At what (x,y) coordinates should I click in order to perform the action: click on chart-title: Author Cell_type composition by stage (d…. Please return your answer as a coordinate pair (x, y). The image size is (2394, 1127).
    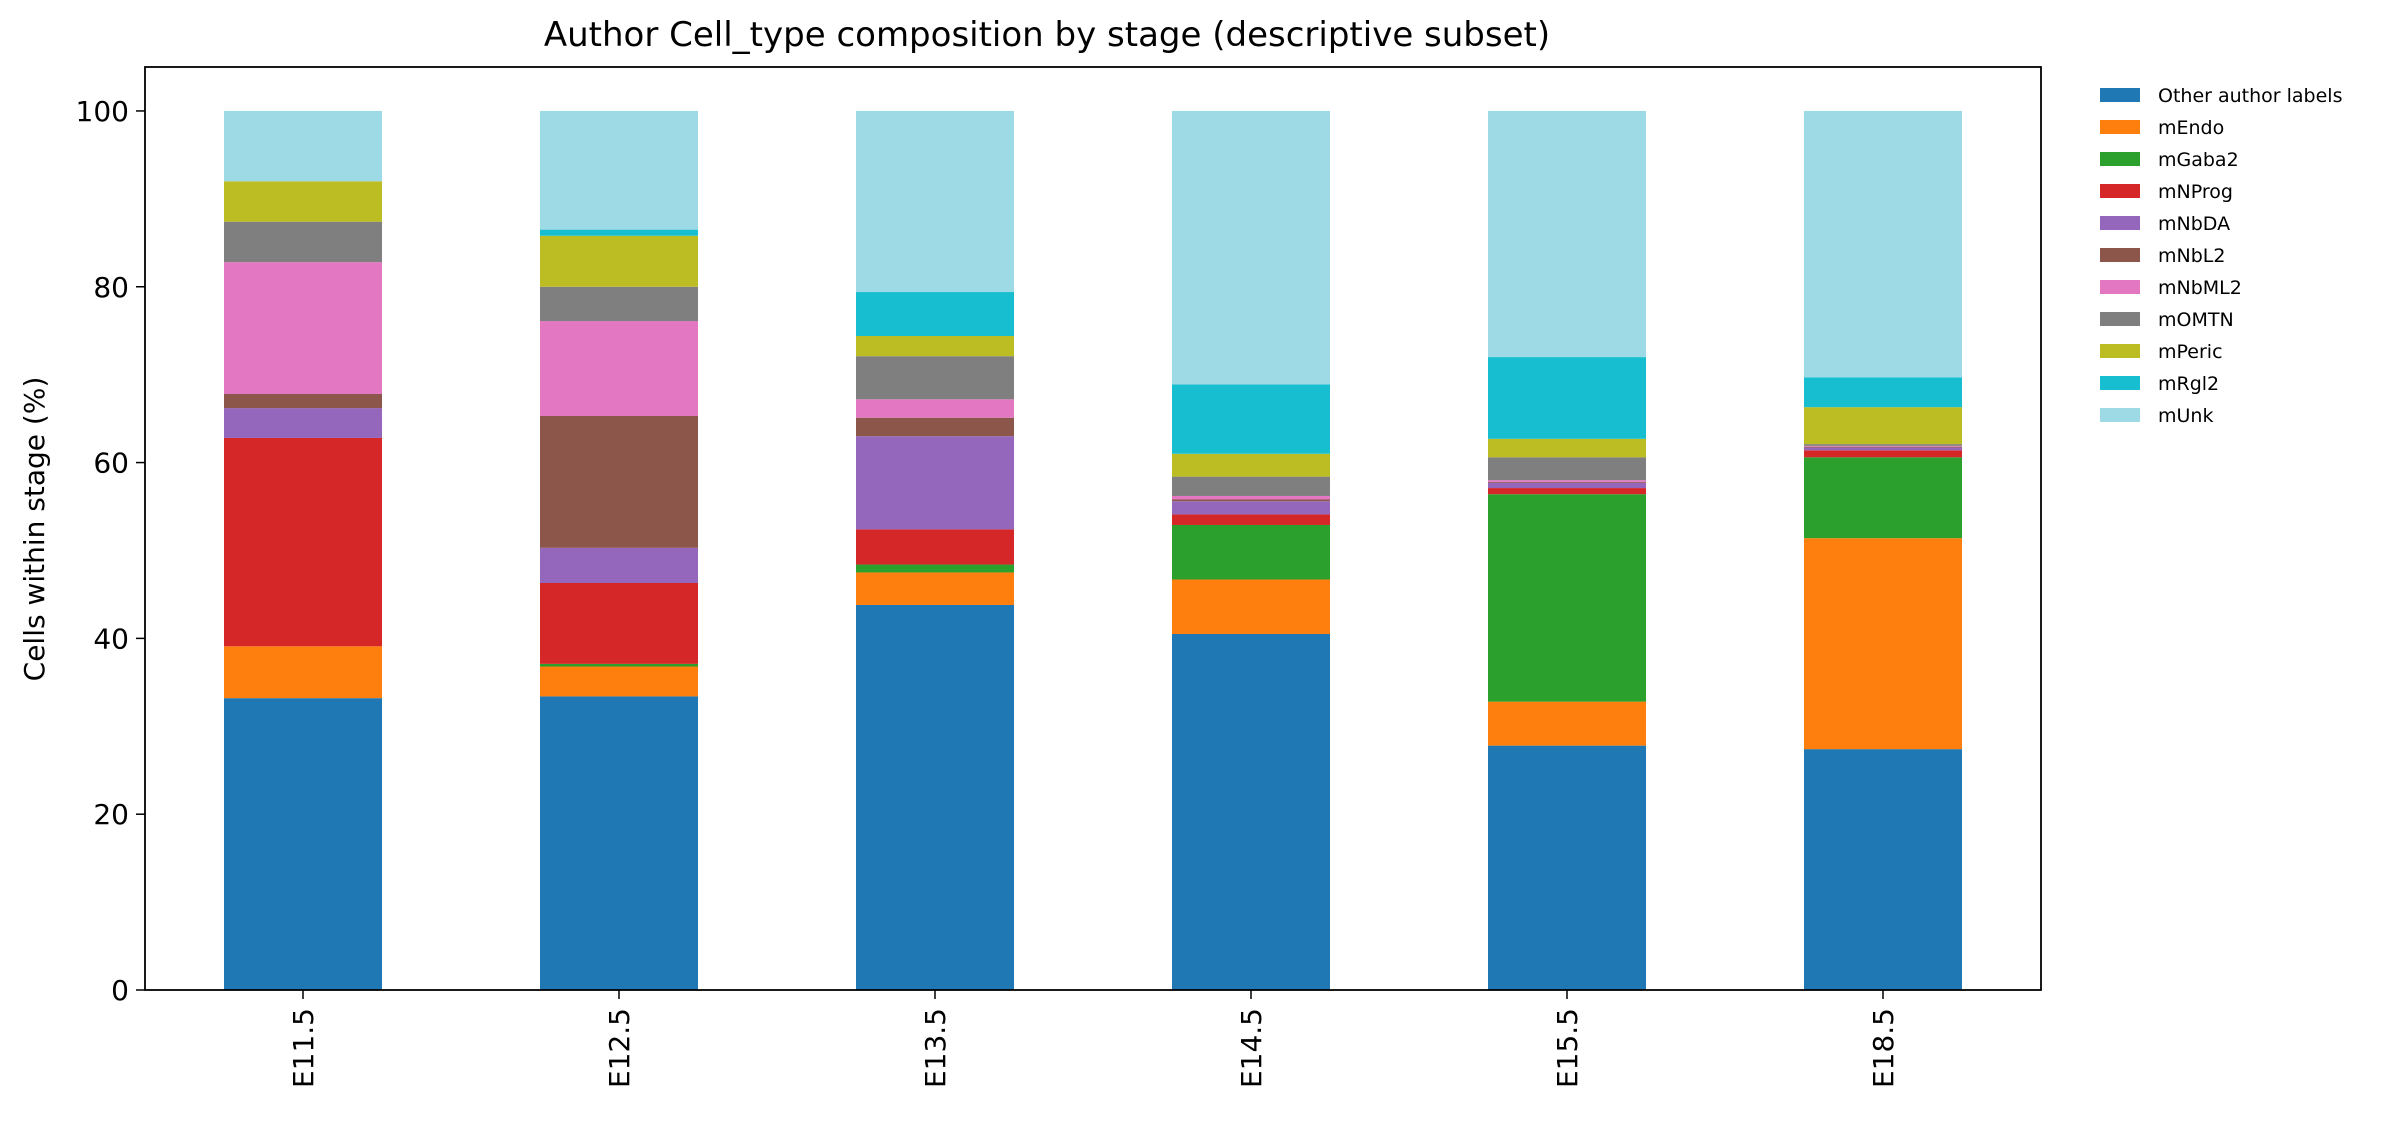
    Looking at the image, I should click on (1047, 35).